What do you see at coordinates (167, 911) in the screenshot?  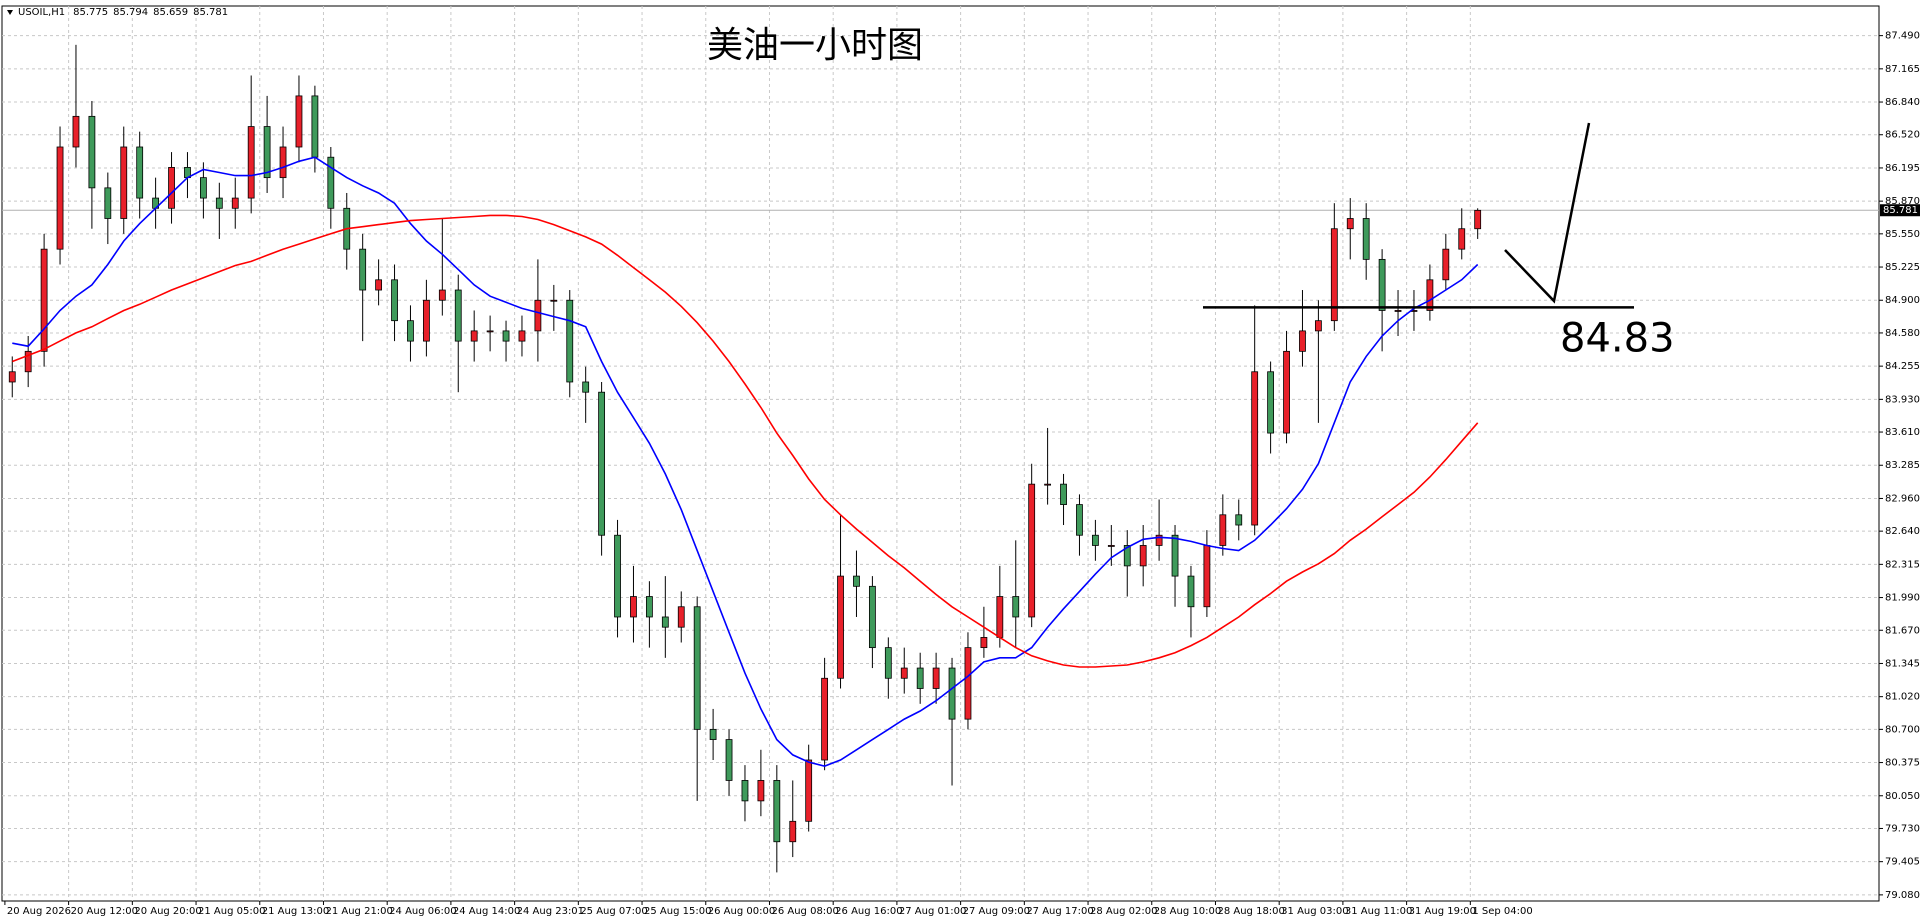 I see `x-tick-label: 20 Aug 20:00` at bounding box center [167, 911].